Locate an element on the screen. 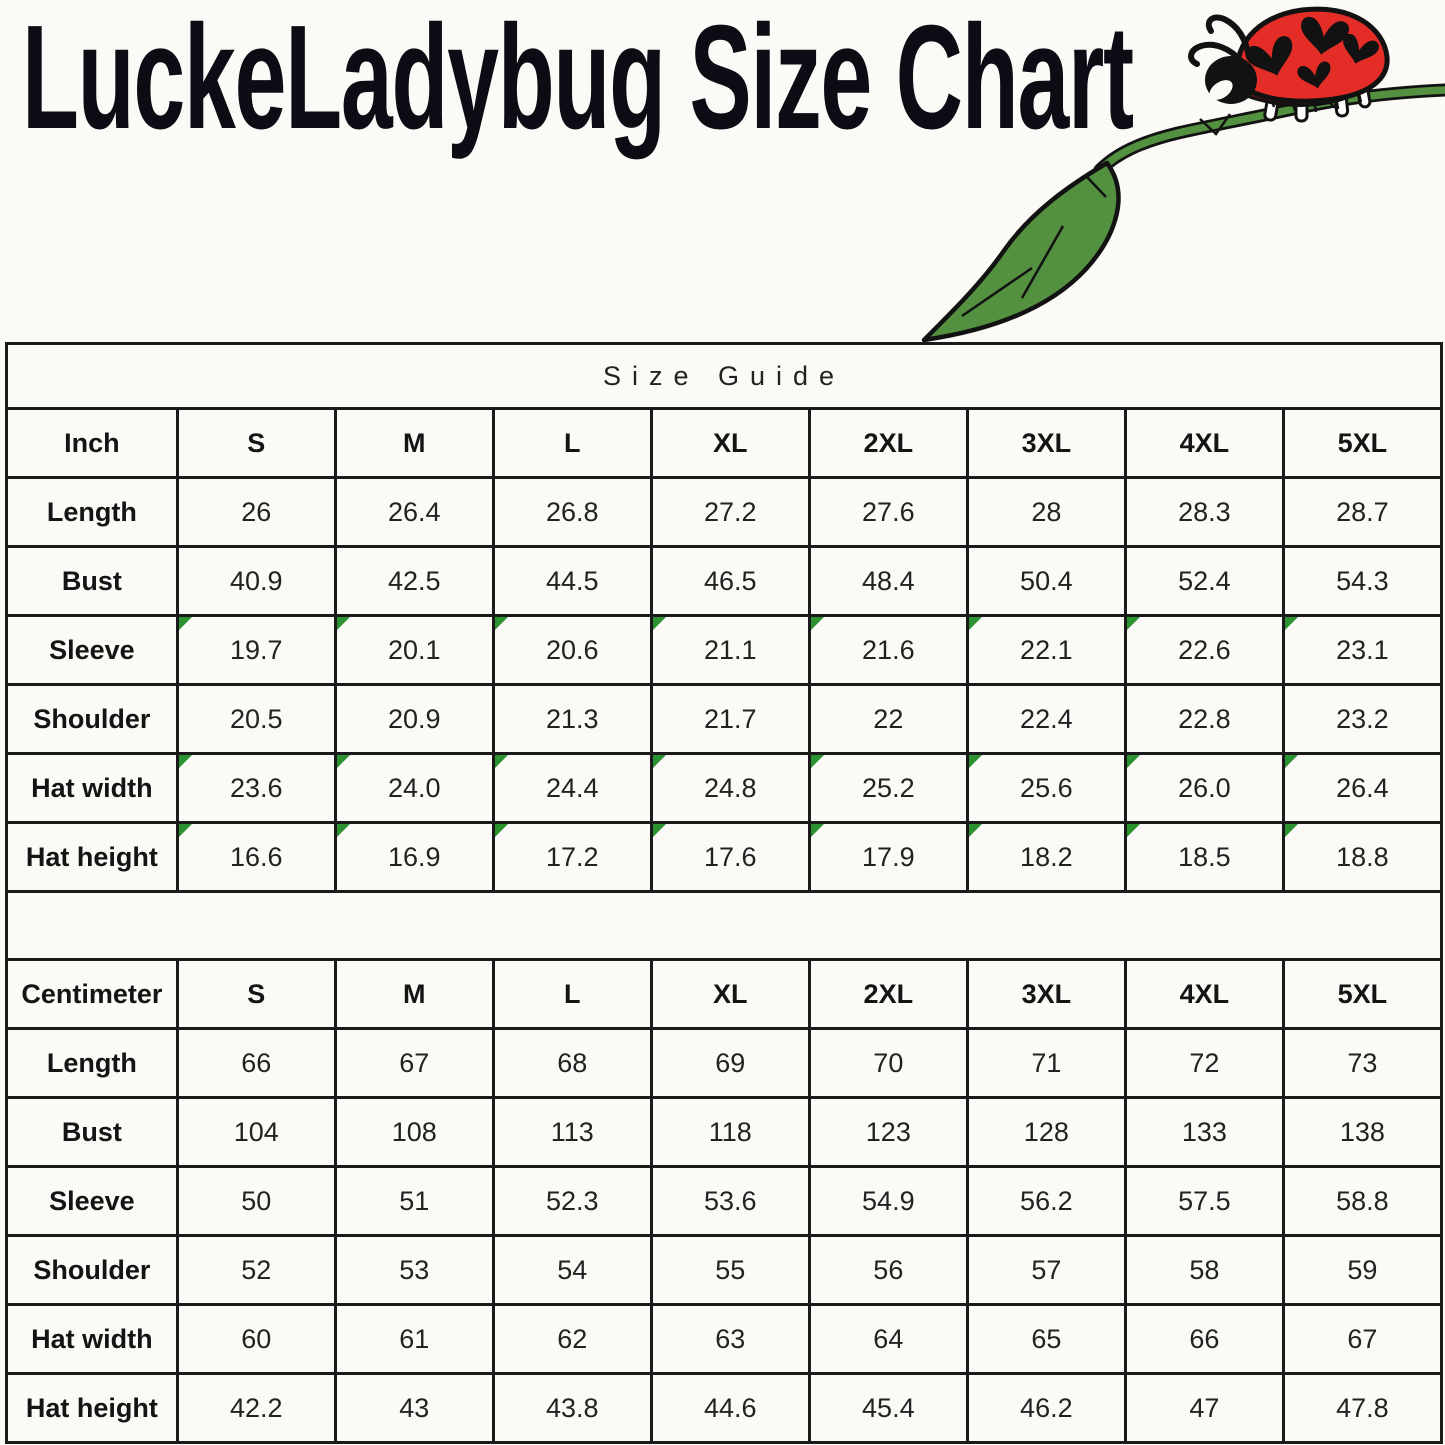  value-cell: 68 is located at coordinates (572, 1063).